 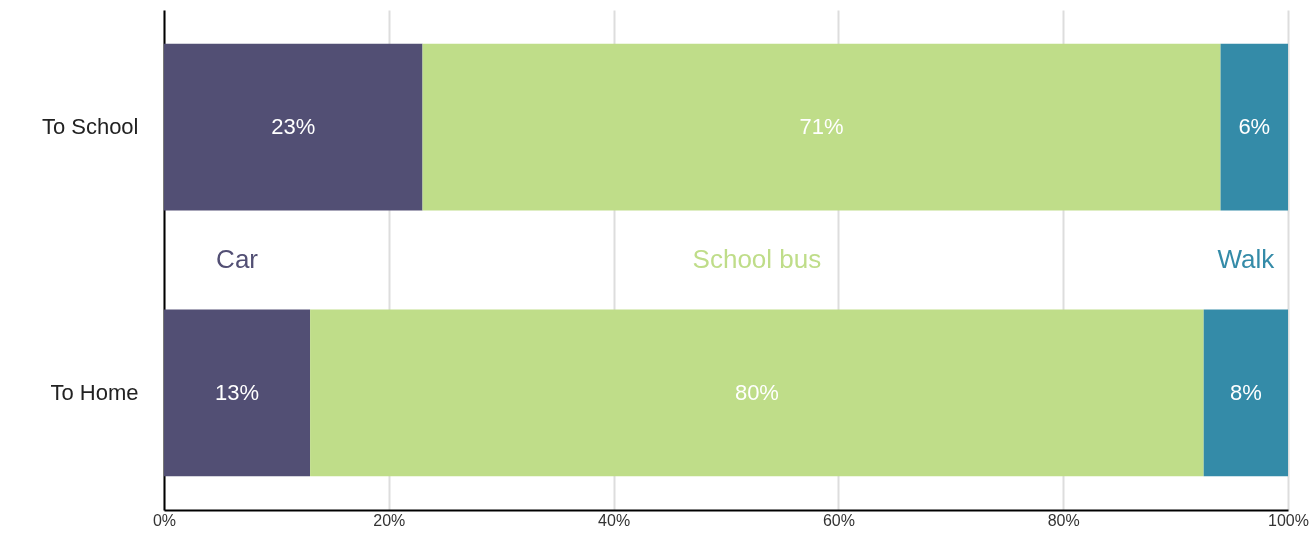 I want to click on x-tick-label: 0%, so click(x=164, y=520).